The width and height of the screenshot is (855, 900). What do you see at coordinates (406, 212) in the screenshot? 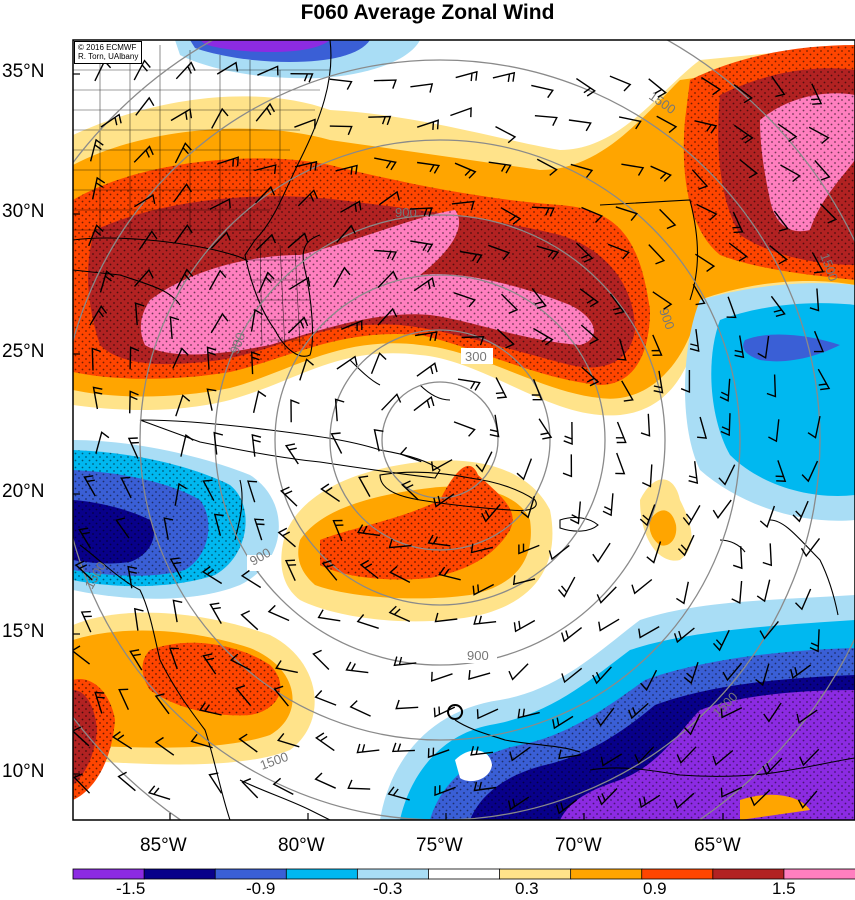
I see `ring-label: 900` at bounding box center [406, 212].